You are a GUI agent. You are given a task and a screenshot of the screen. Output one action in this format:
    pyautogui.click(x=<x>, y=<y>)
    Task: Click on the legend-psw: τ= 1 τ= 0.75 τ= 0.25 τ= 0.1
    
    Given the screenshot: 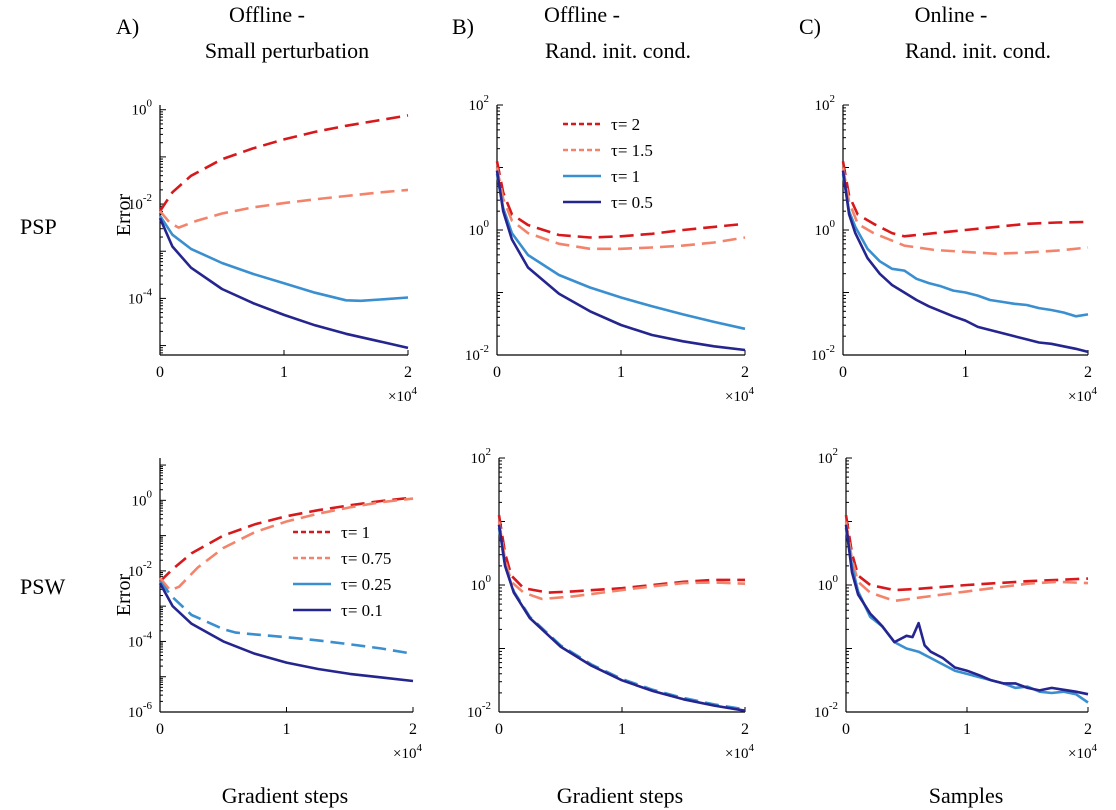 What is the action you would take?
    pyautogui.click(x=342, y=571)
    